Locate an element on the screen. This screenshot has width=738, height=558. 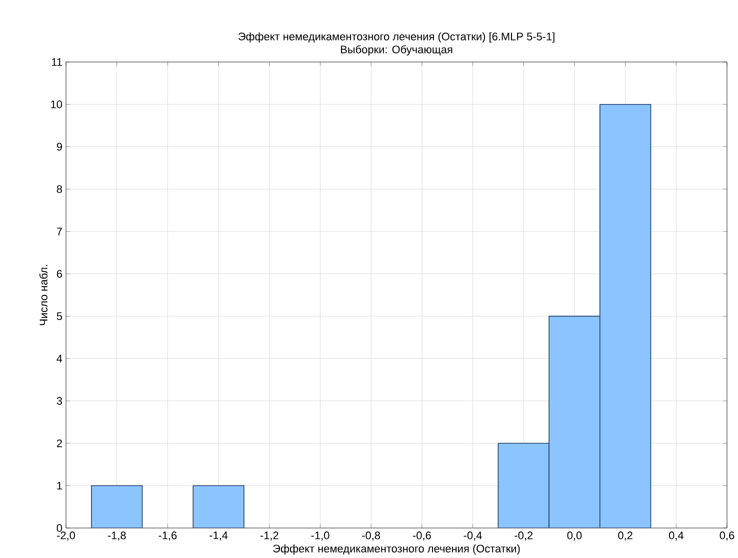
x-tick-label: -0,4 is located at coordinates (473, 536).